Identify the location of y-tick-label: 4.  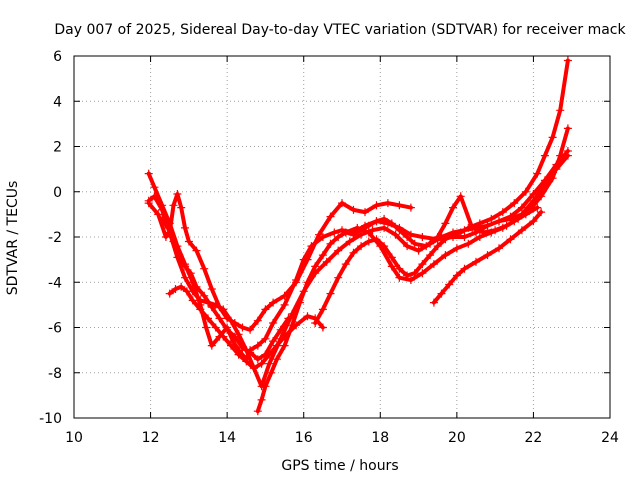
(57, 102).